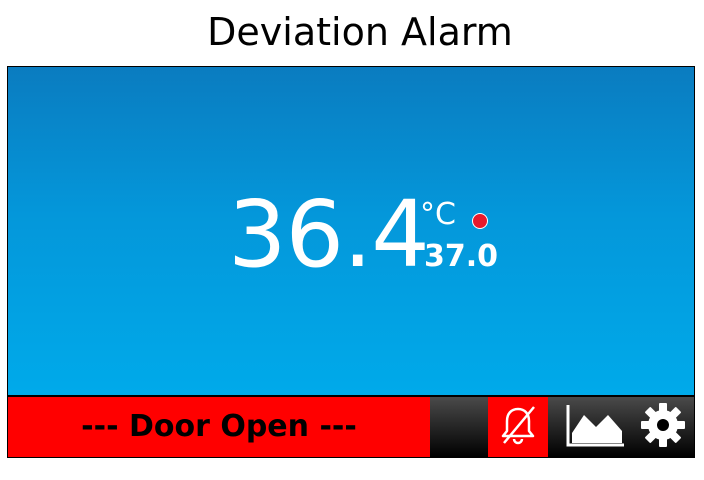 Image resolution: width=704 pixels, height=480 pixels. Describe the element at coordinates (219, 427) in the screenshot. I see `alarm-message-banner: --- Door Open ---` at that location.